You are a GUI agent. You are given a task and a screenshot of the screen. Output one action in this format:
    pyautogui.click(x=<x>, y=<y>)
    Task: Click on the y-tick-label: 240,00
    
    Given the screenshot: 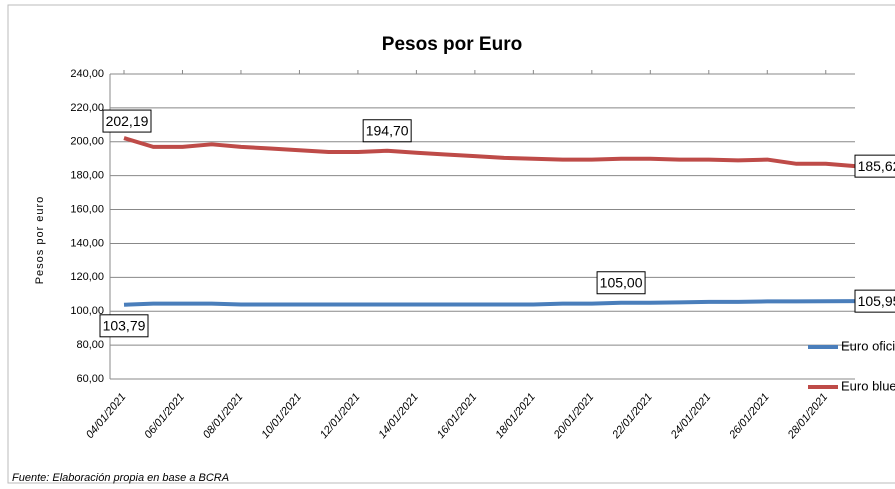 What is the action you would take?
    pyautogui.click(x=87, y=74)
    